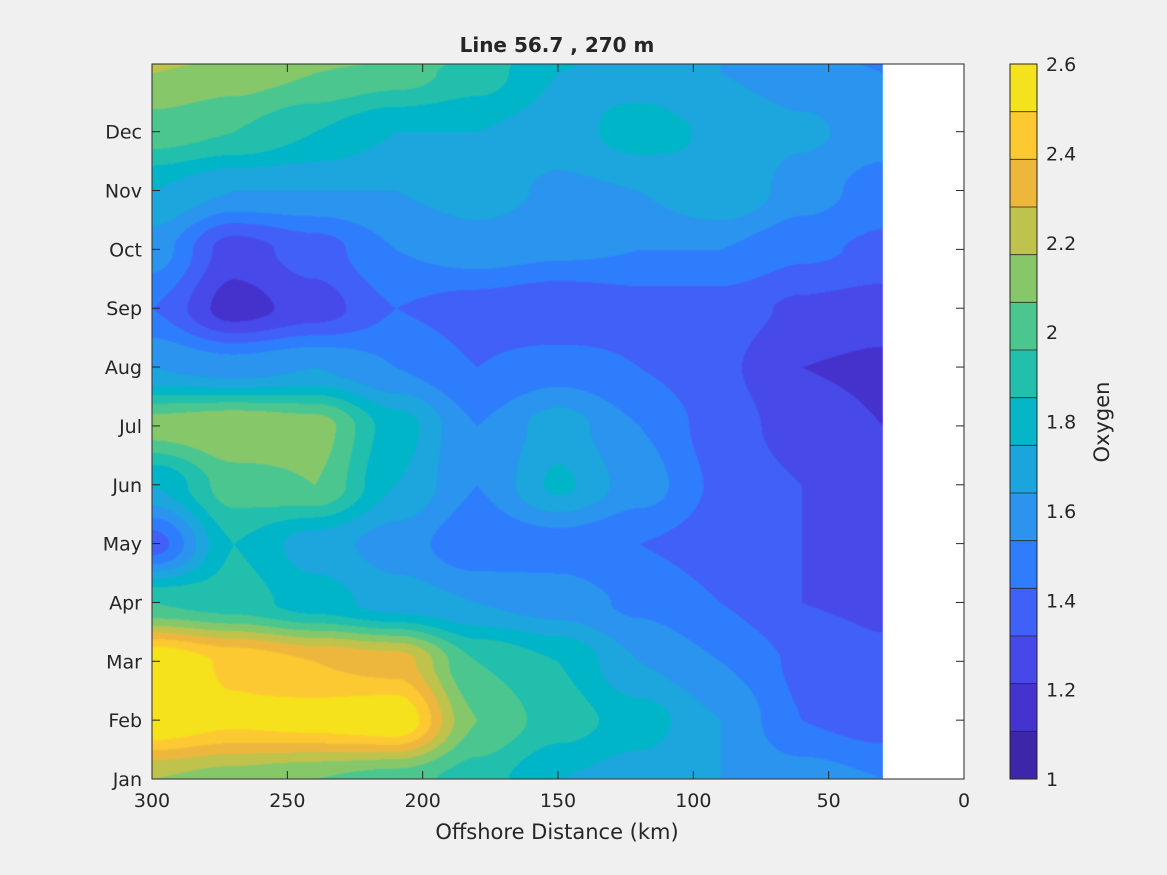 Image resolution: width=1167 pixels, height=875 pixels. Describe the element at coordinates (1042, 422) in the screenshot. I see `colorbar: 1 1.2 1.4 1.6 1.8 2 2.2 2.4 2.6` at that location.